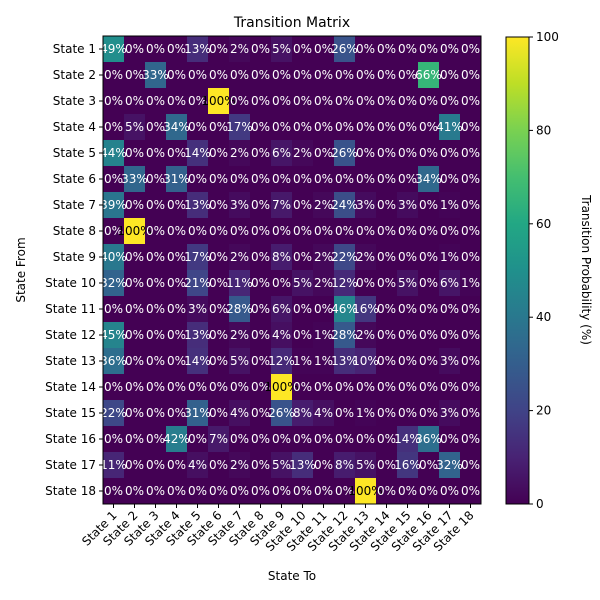 The height and width of the screenshot is (600, 600). What do you see at coordinates (517, 270) in the screenshot?
I see `colorbar` at bounding box center [517, 270].